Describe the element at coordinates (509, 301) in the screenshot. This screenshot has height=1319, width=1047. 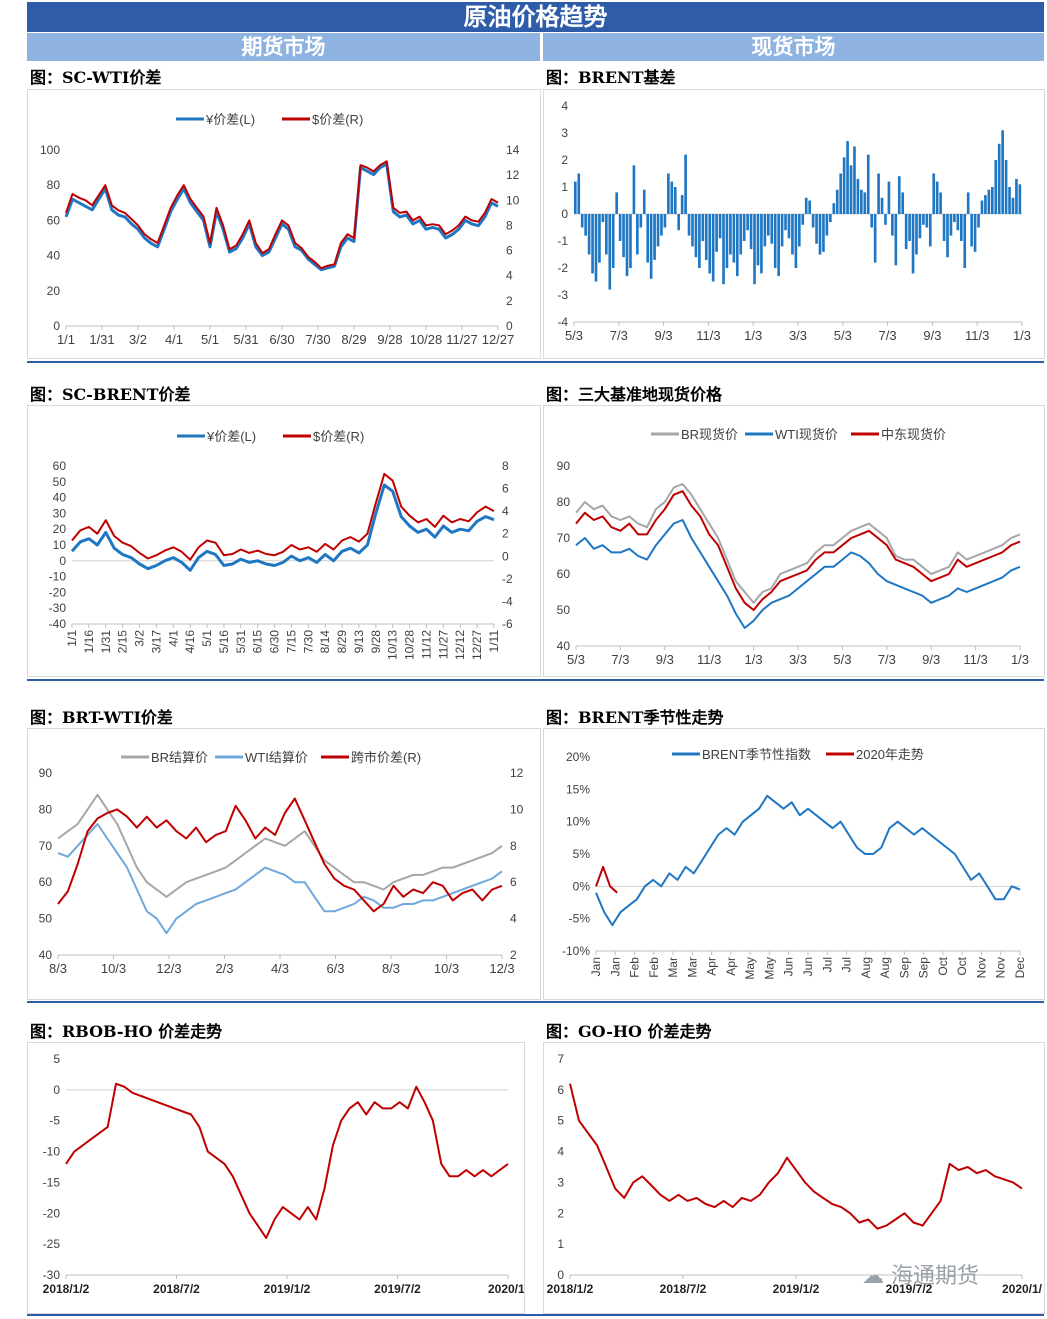
I see `y2-tick-label: 2` at that location.